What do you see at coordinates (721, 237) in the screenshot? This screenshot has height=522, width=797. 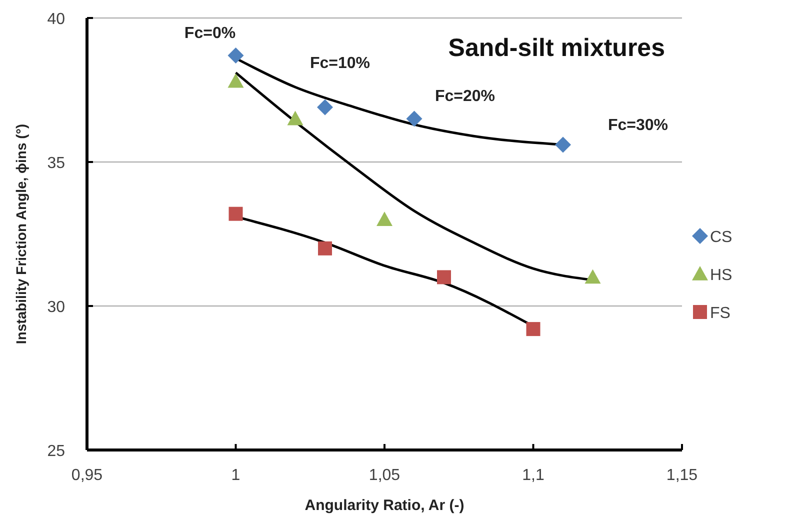 I see `legend-label: CS` at bounding box center [721, 237].